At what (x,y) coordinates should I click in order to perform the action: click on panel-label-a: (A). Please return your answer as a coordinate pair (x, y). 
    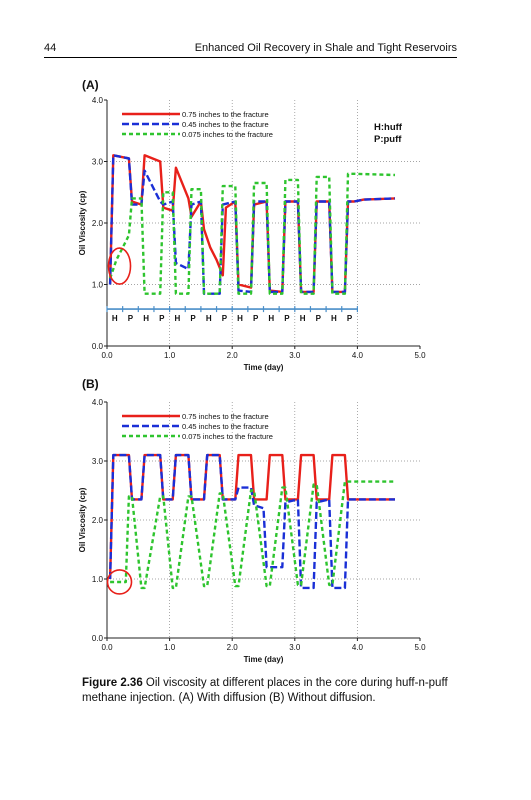
    Looking at the image, I should click on (90, 85).